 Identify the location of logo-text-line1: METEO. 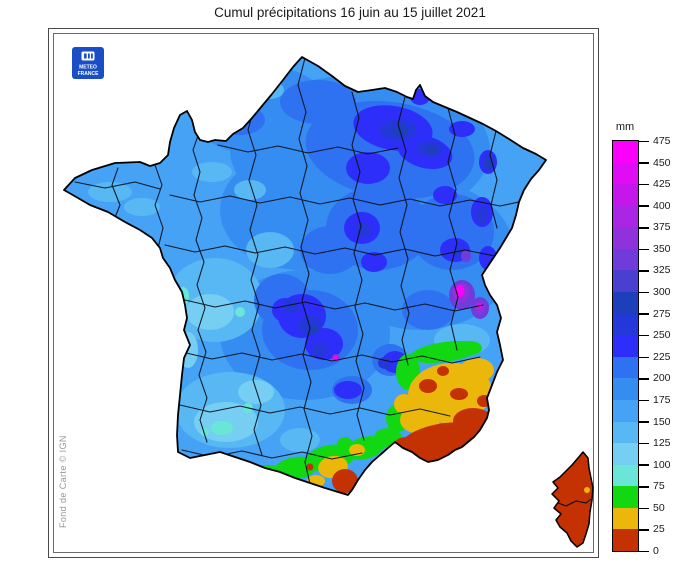
(88, 68).